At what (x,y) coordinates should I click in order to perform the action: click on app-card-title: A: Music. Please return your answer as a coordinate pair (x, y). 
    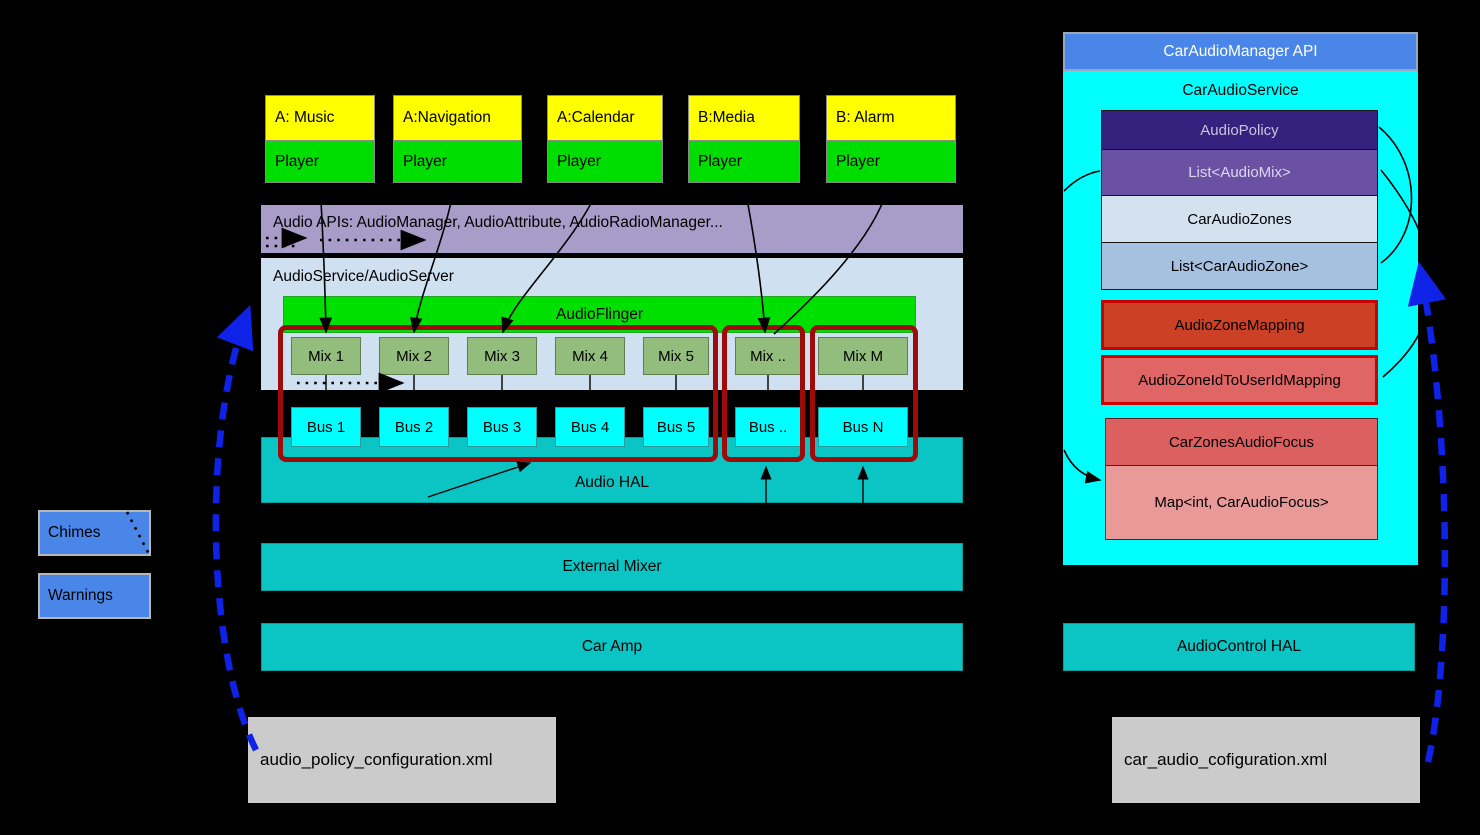
    Looking at the image, I should click on (320, 118).